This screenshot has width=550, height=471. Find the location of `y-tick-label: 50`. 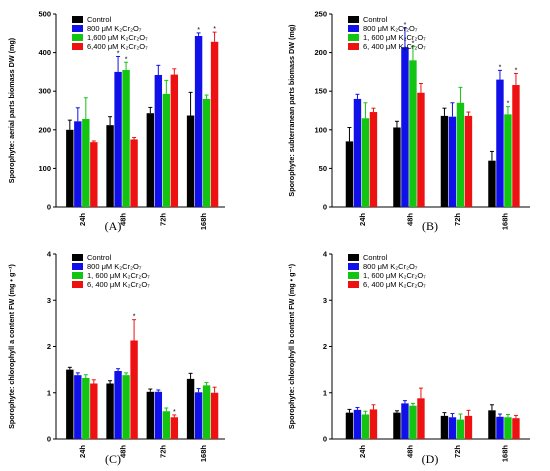

y-tick-label: 50 is located at coordinates (323, 168).